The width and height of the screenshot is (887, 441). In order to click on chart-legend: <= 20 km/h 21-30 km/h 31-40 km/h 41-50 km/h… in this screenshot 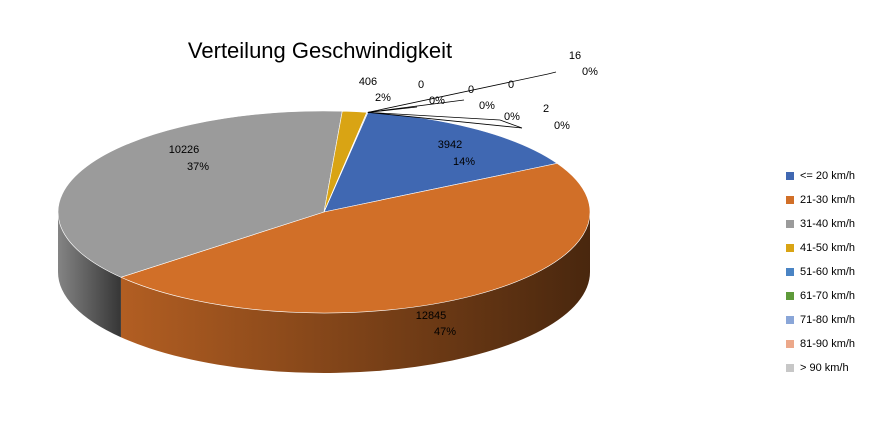, I will do `click(820, 272)`.